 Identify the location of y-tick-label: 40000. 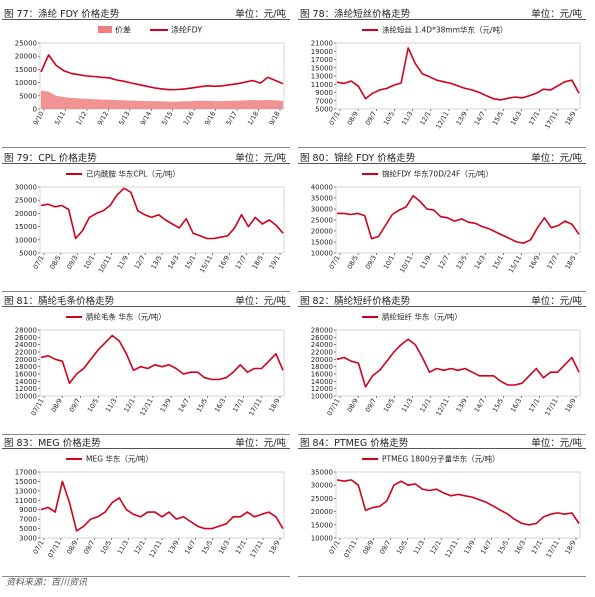
(322, 188).